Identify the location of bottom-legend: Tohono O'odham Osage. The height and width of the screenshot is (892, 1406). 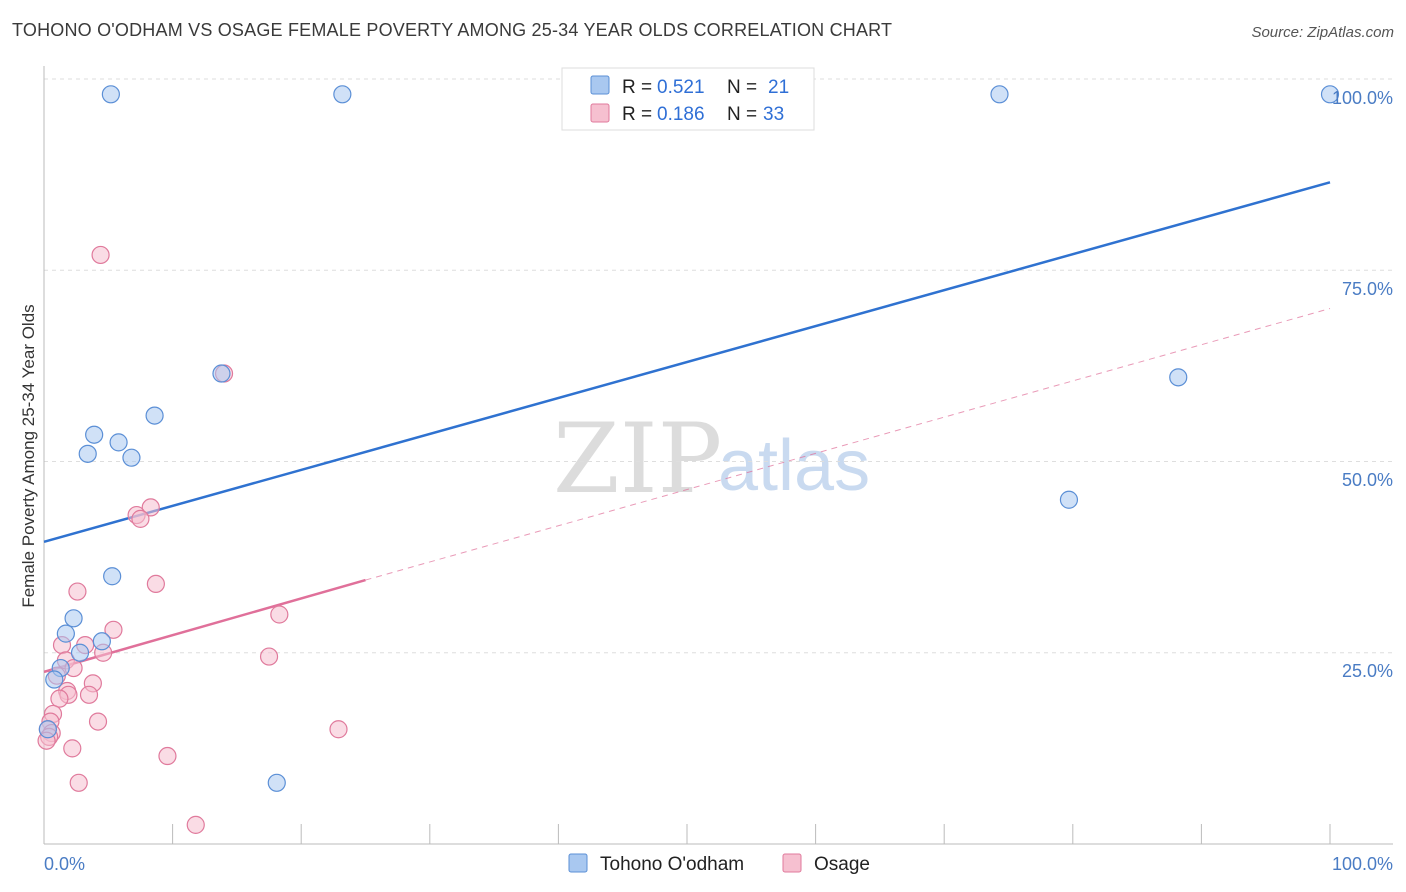
(719, 864).